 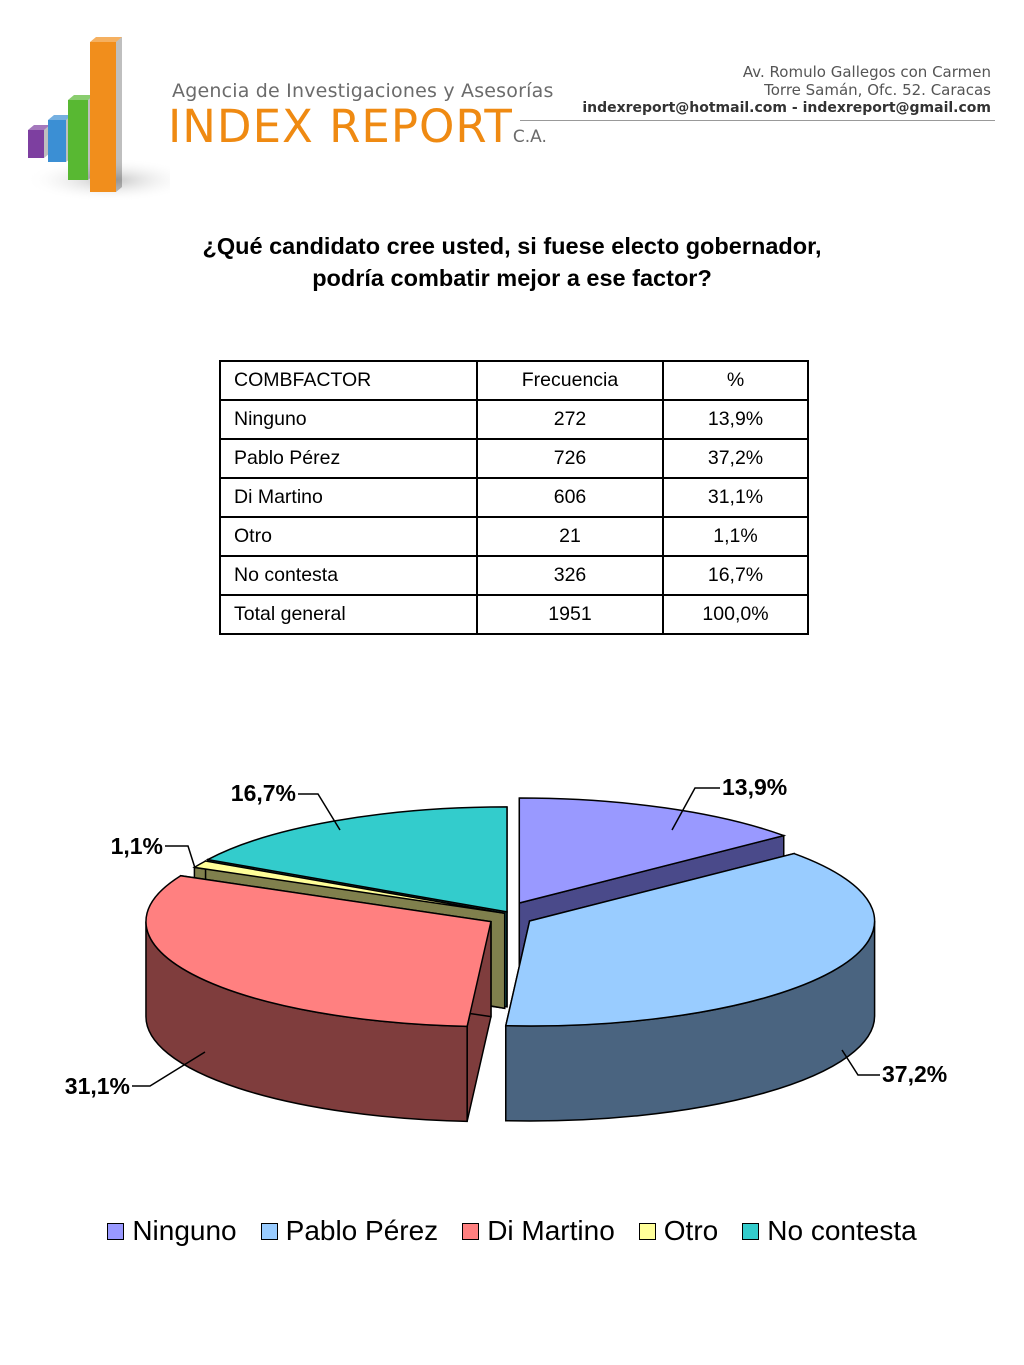 What do you see at coordinates (97, 1086) in the screenshot?
I see `data-label: 31,1%` at bounding box center [97, 1086].